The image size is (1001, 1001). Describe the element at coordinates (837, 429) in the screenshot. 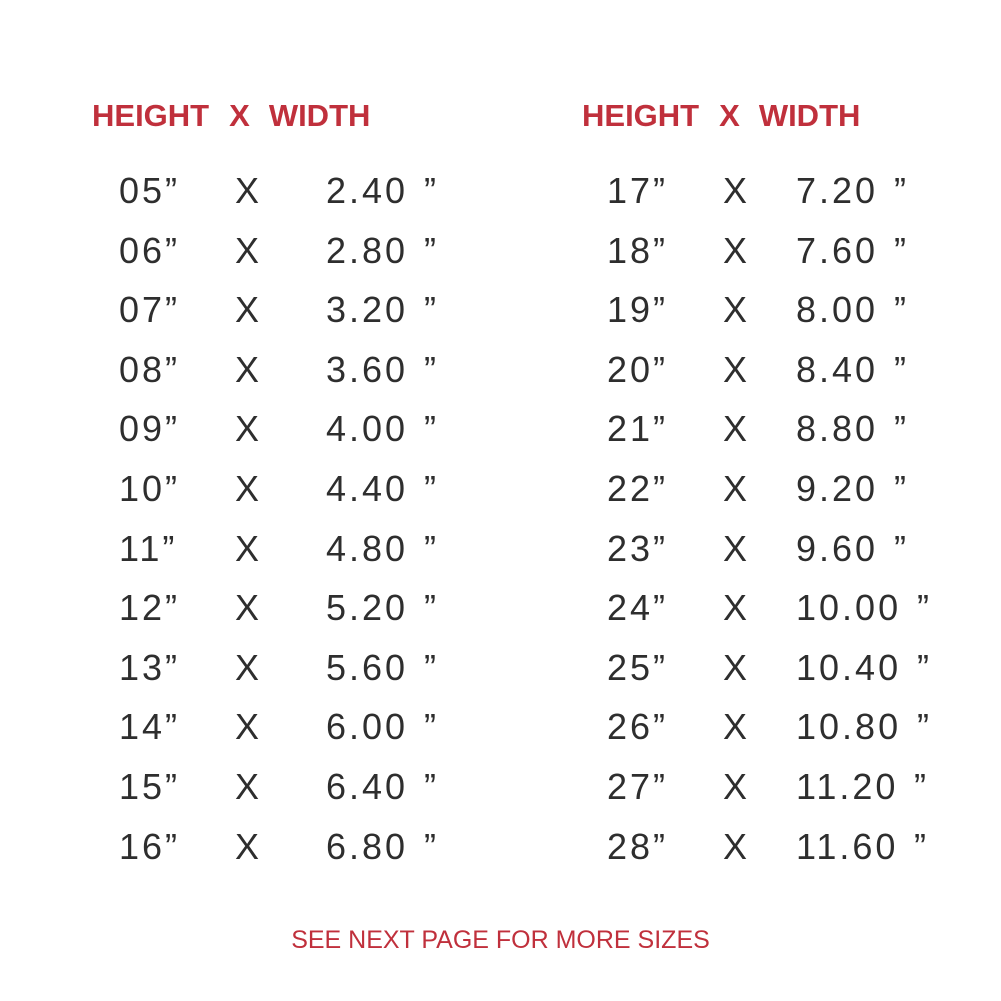

I see `width-value: 8.80` at that location.